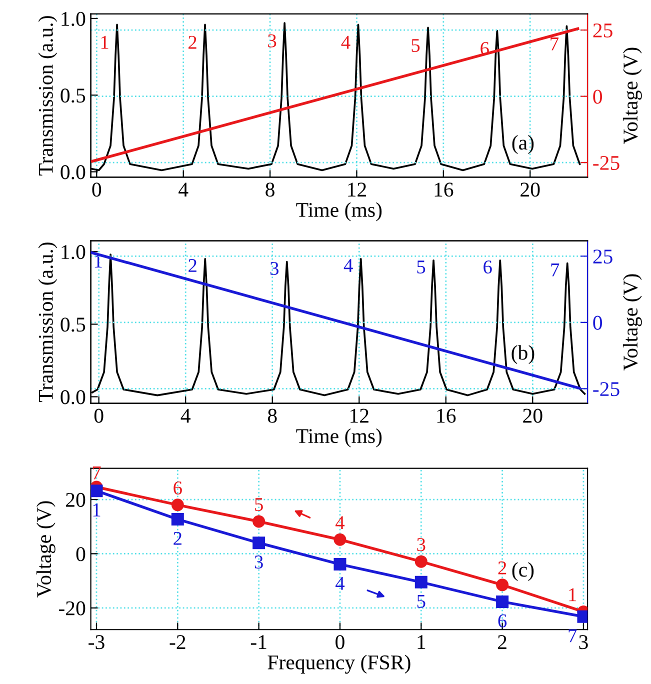 The height and width of the screenshot is (684, 651). Describe the element at coordinates (76, 499) in the screenshot. I see `y-tick-label: 20` at that location.